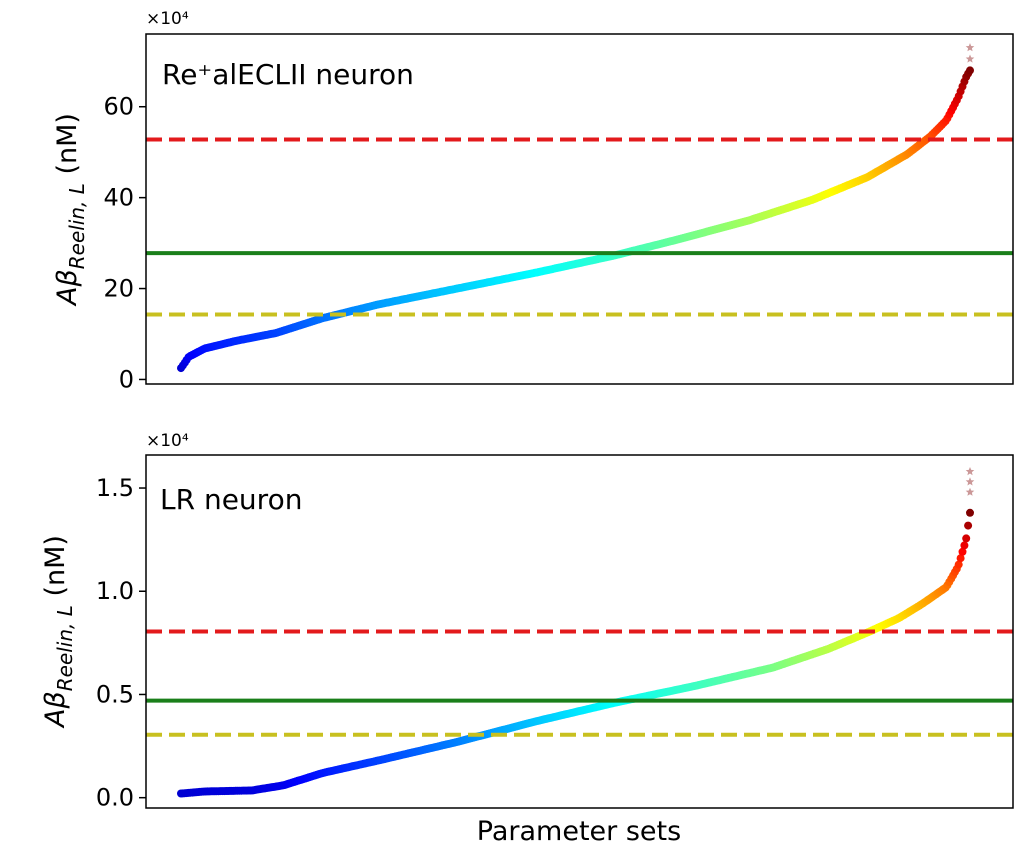  What do you see at coordinates (167, 19) in the screenshot?
I see `top-panel-multiplier: ×10⁴` at bounding box center [167, 19].